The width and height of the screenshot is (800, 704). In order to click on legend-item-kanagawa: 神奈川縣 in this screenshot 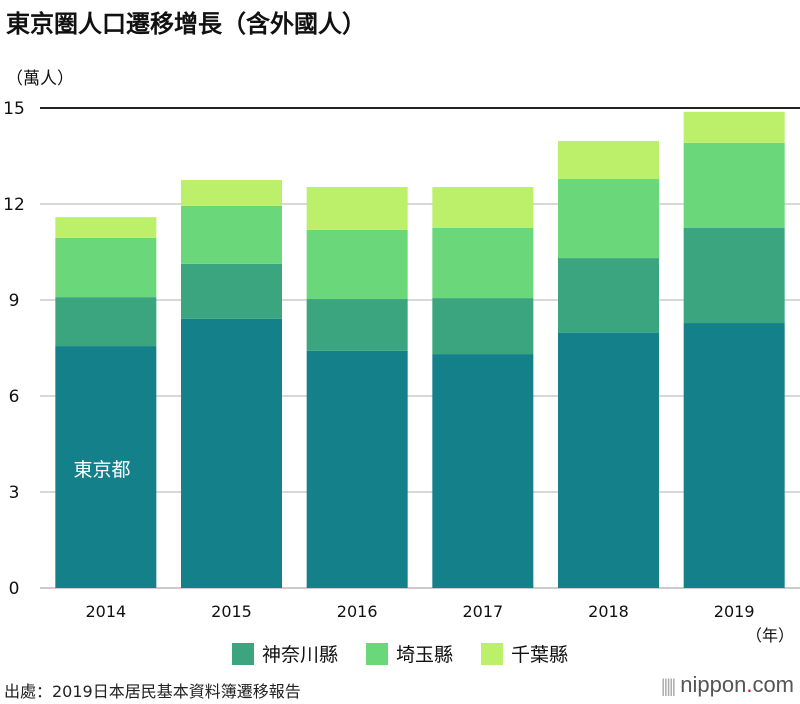, I will do `click(284, 653)`.